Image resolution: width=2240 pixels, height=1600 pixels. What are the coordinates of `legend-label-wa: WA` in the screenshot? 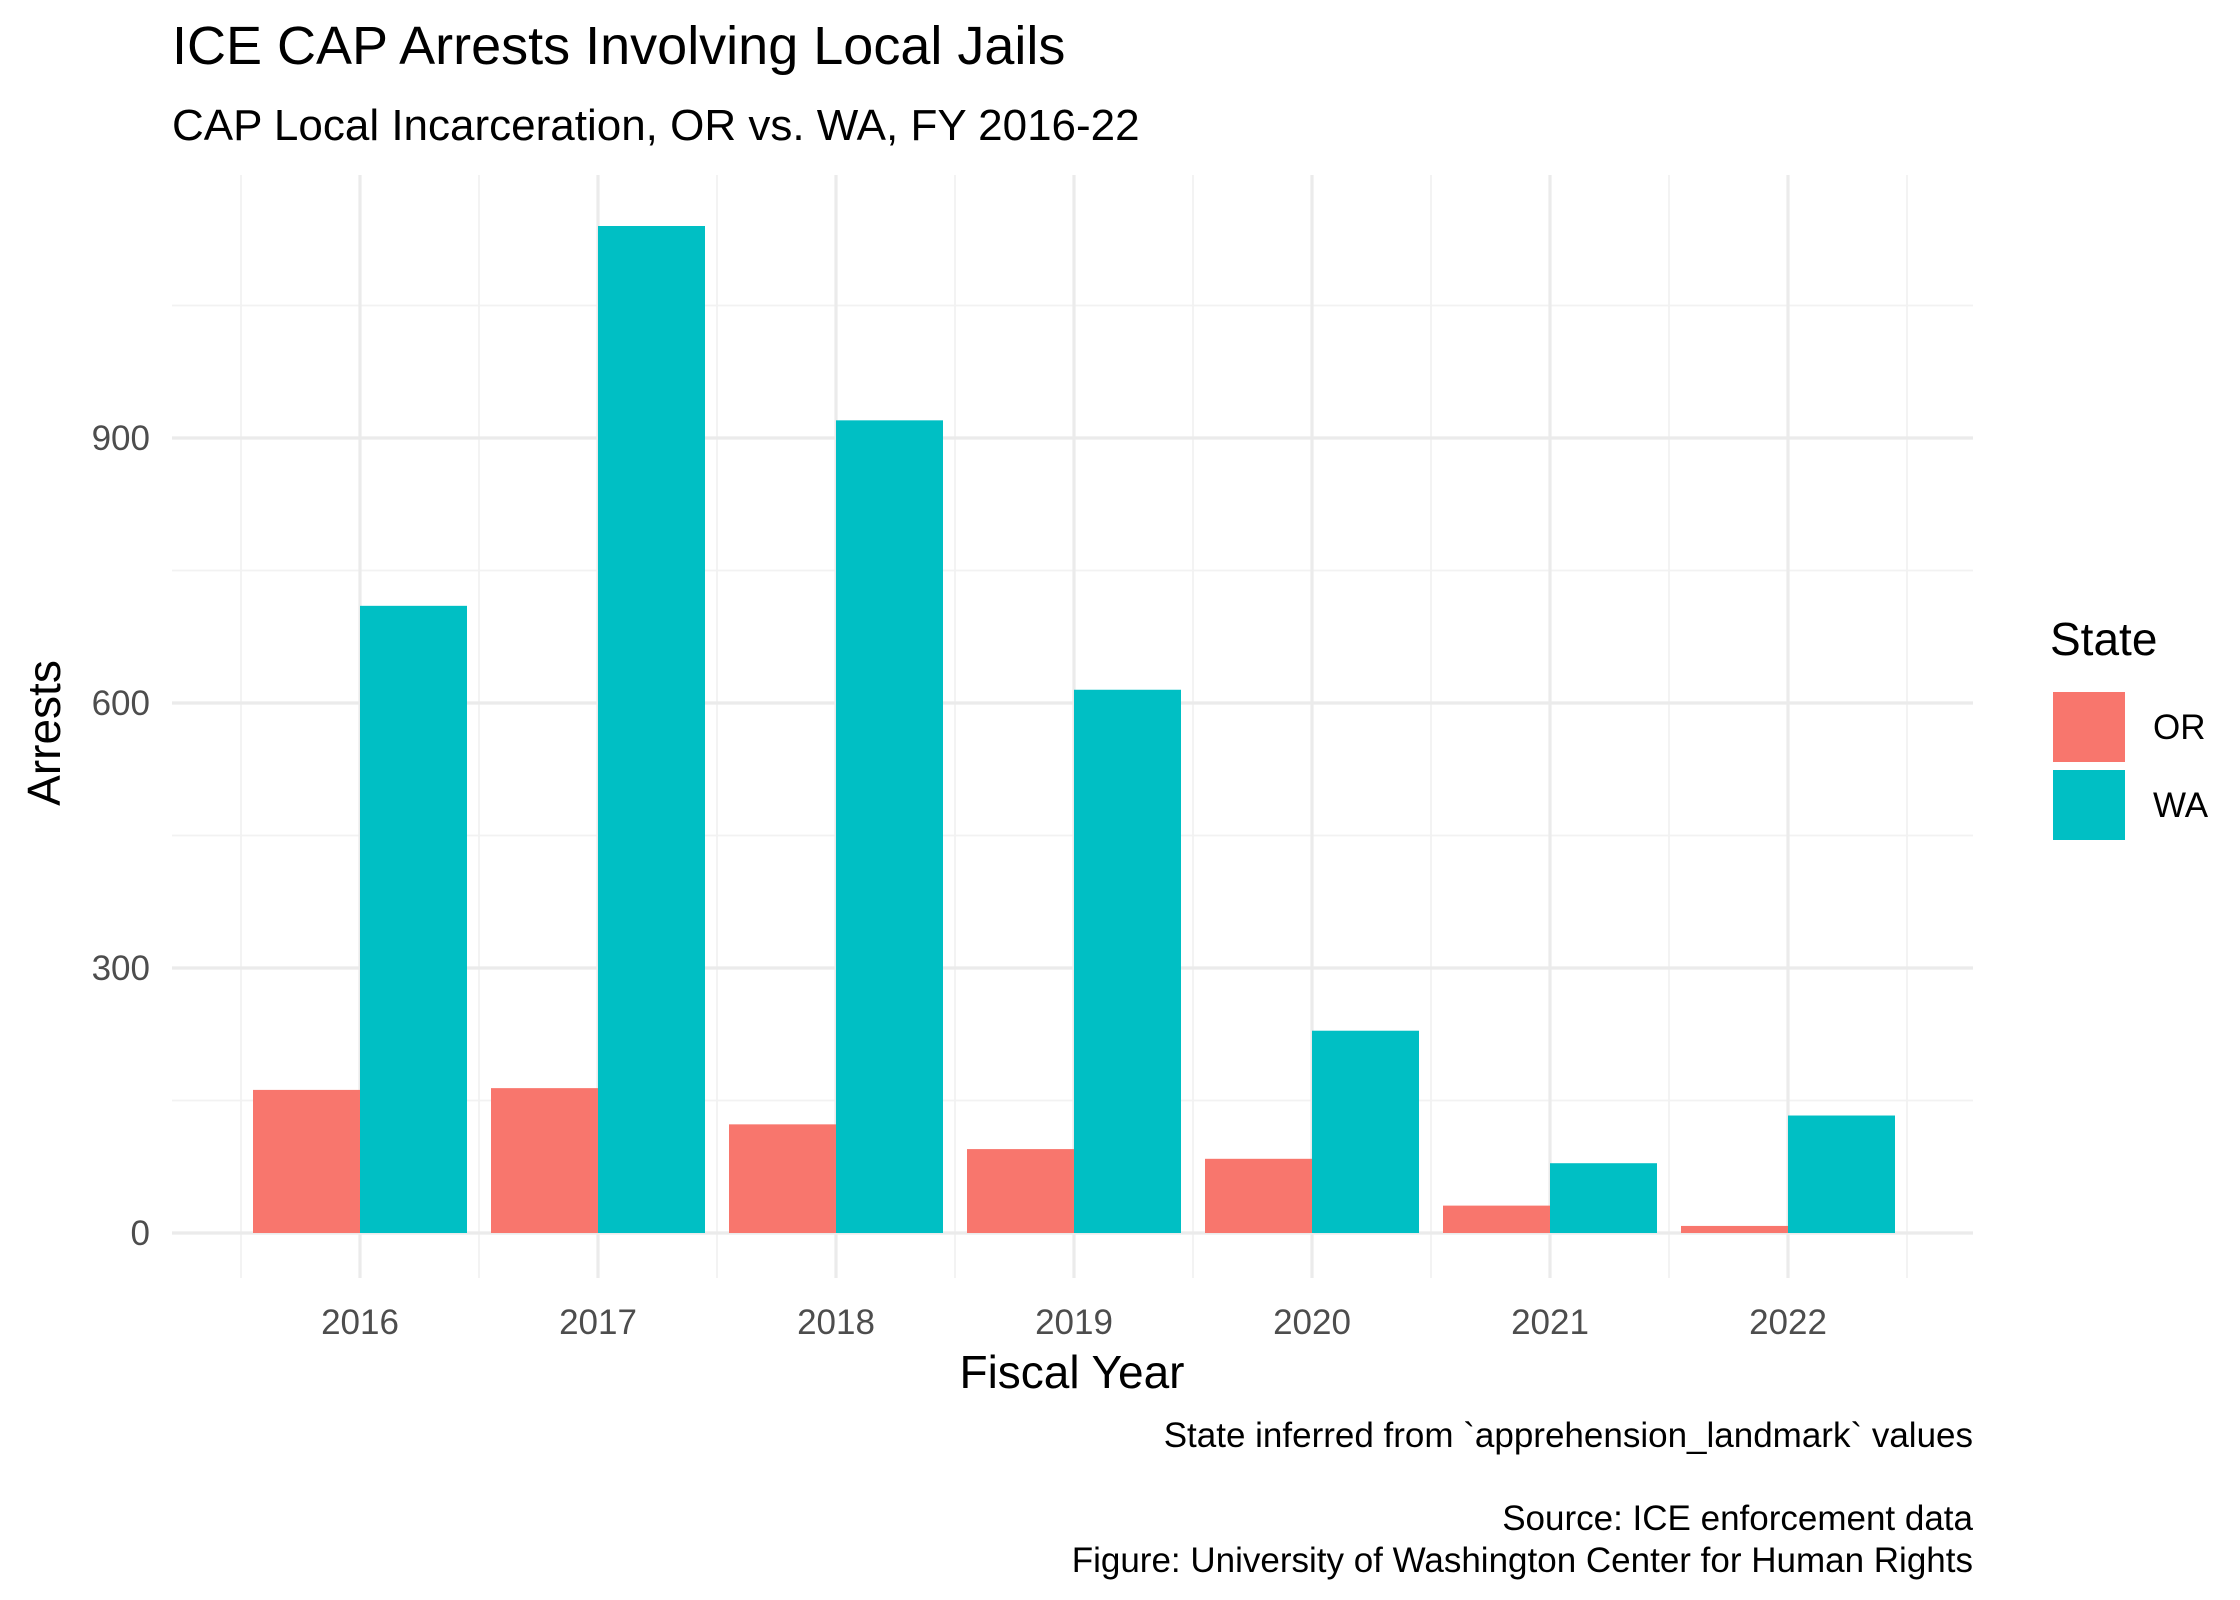 It's located at (2181, 805).